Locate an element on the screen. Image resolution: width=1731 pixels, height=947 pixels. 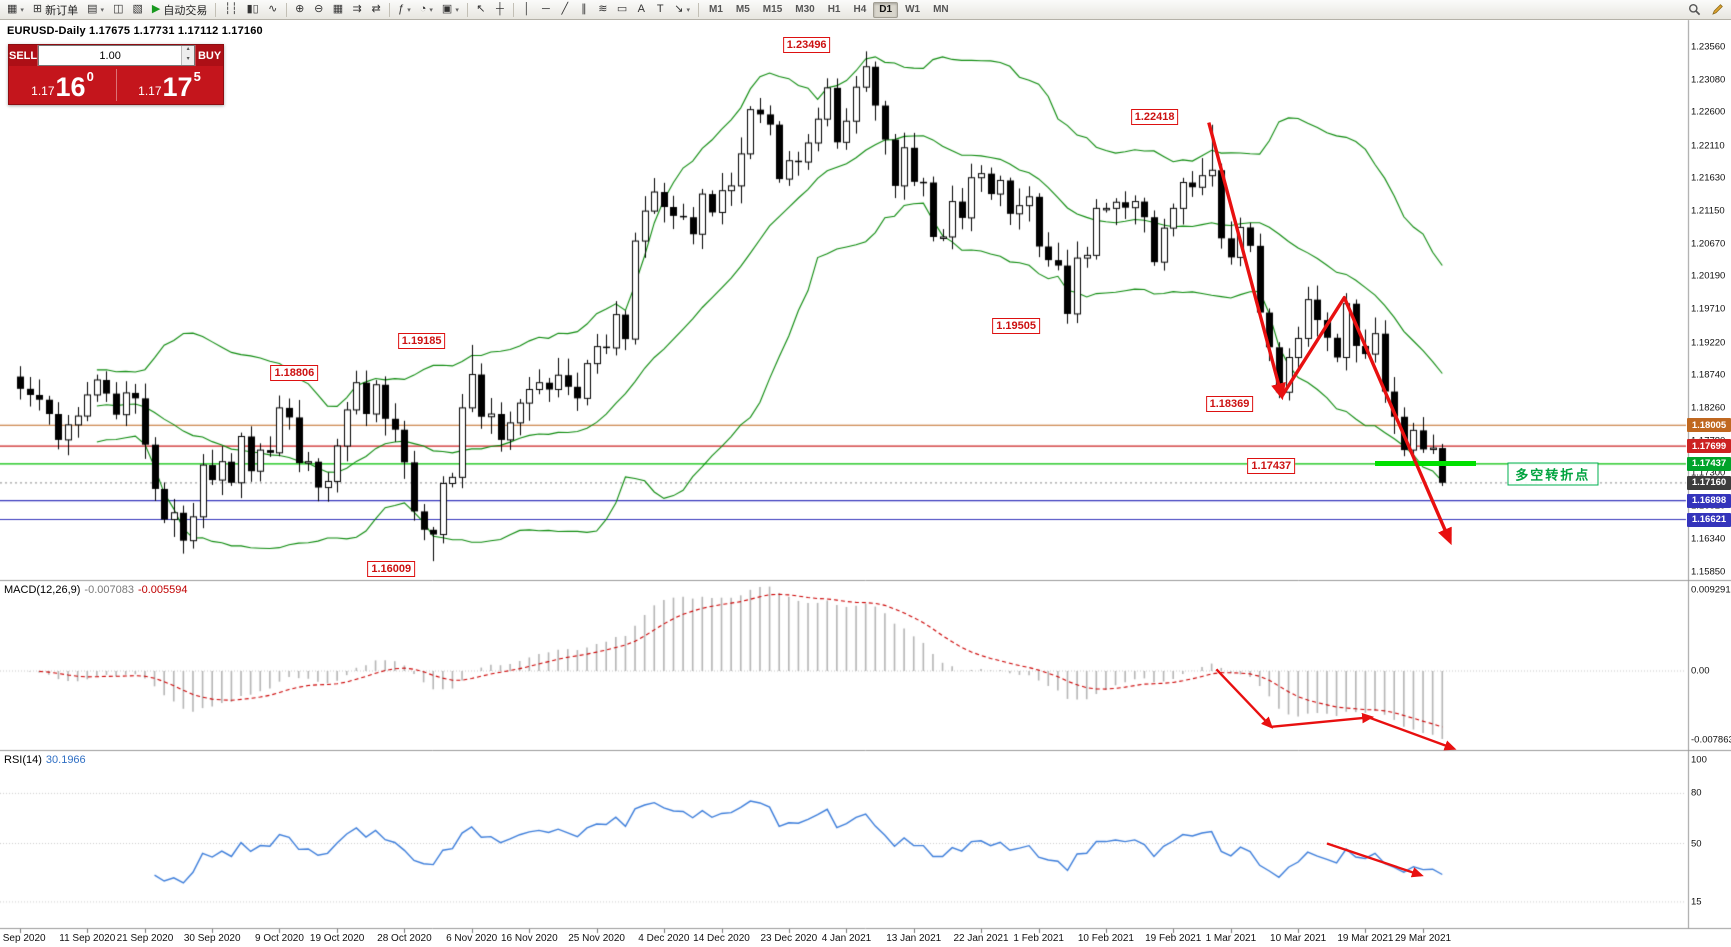
shapes-button: ▭ is located at coordinates (622, 9).